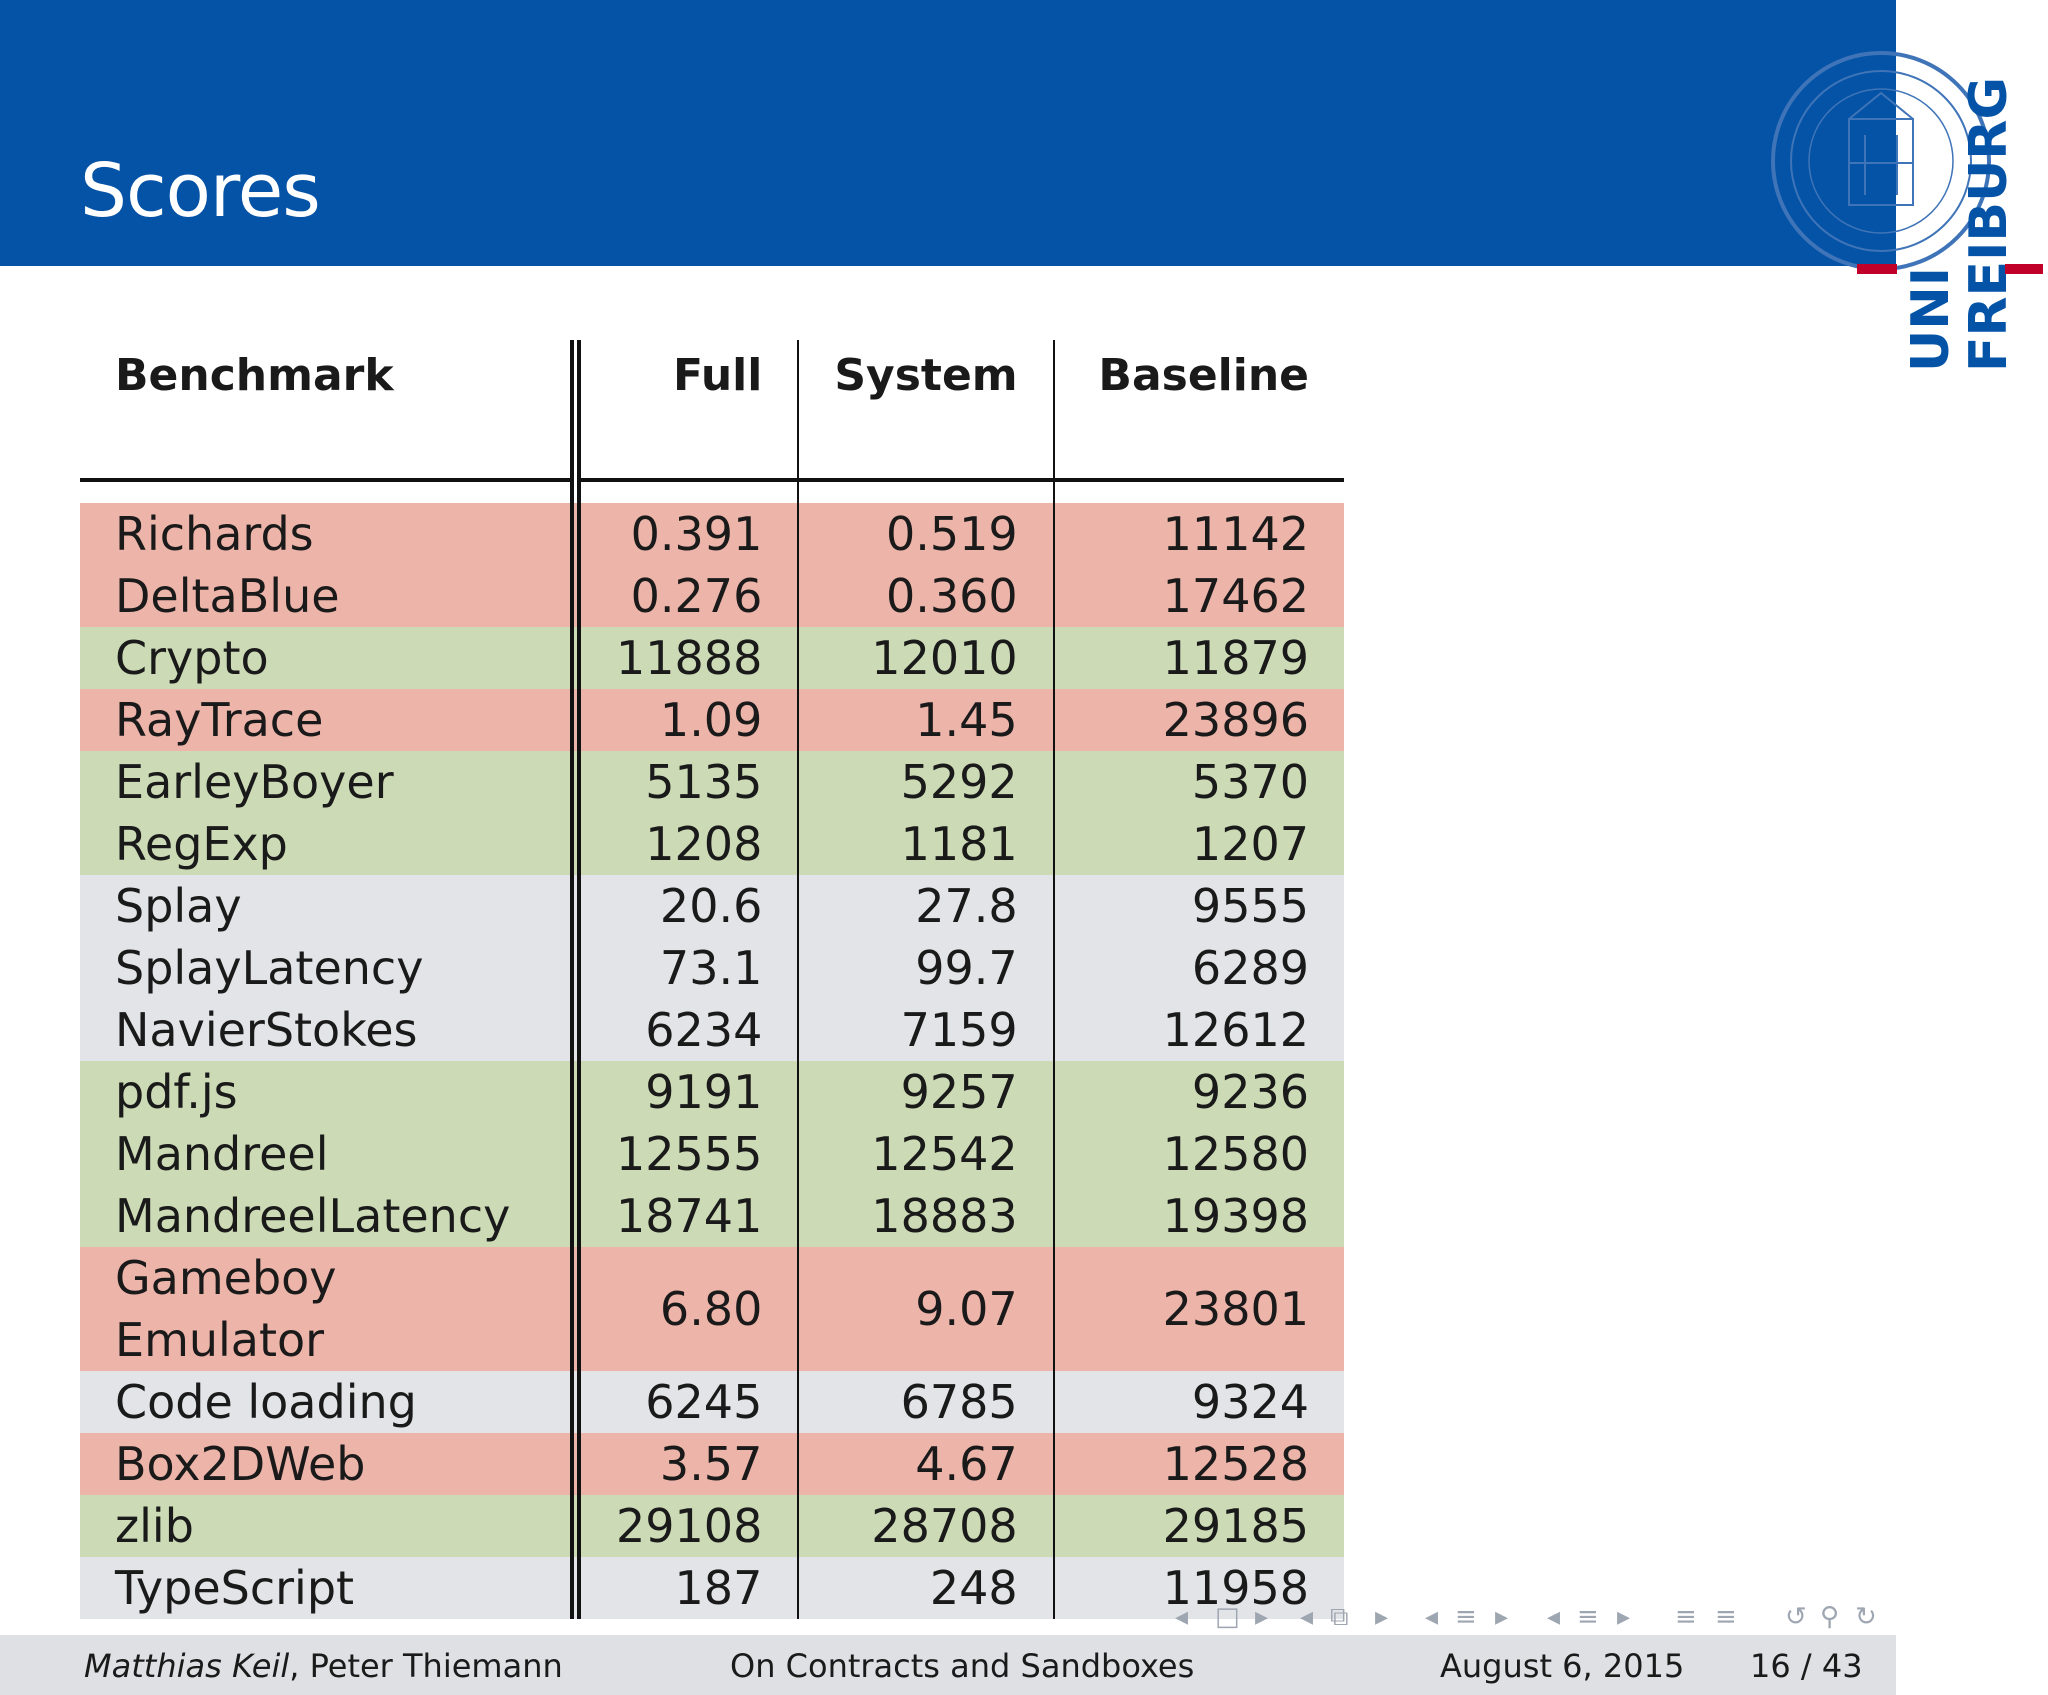  I want to click on benchmark-name-cell: Mandreel, so click(330, 1154).